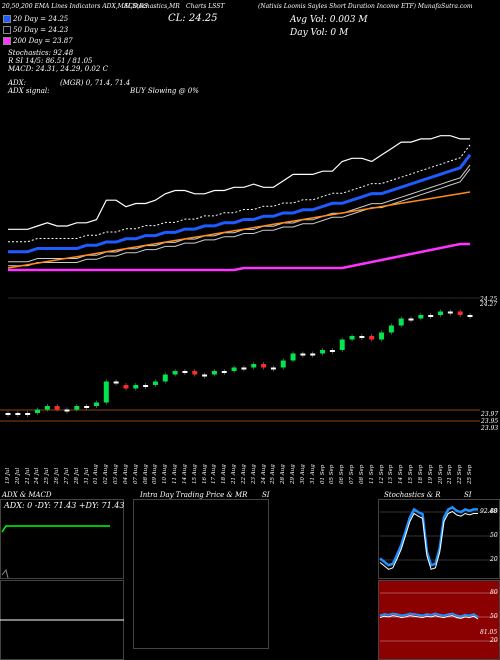 Image resolution: width=500 pixels, height=660 pixels. Describe the element at coordinates (201, 574) in the screenshot. I see `intraday-panel` at that location.